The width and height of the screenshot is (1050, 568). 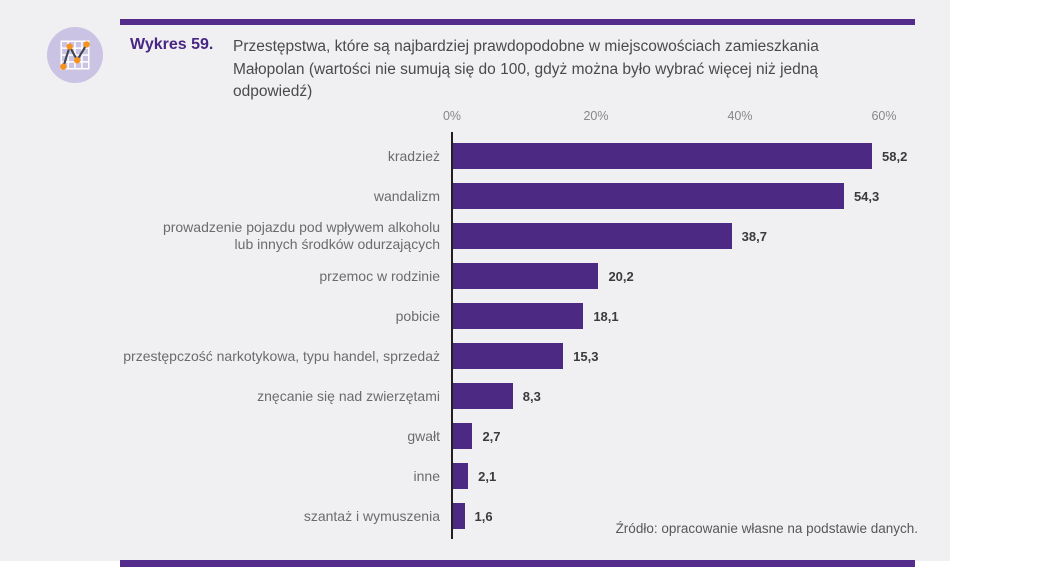 I want to click on value-label: 38,7, so click(x=754, y=236).